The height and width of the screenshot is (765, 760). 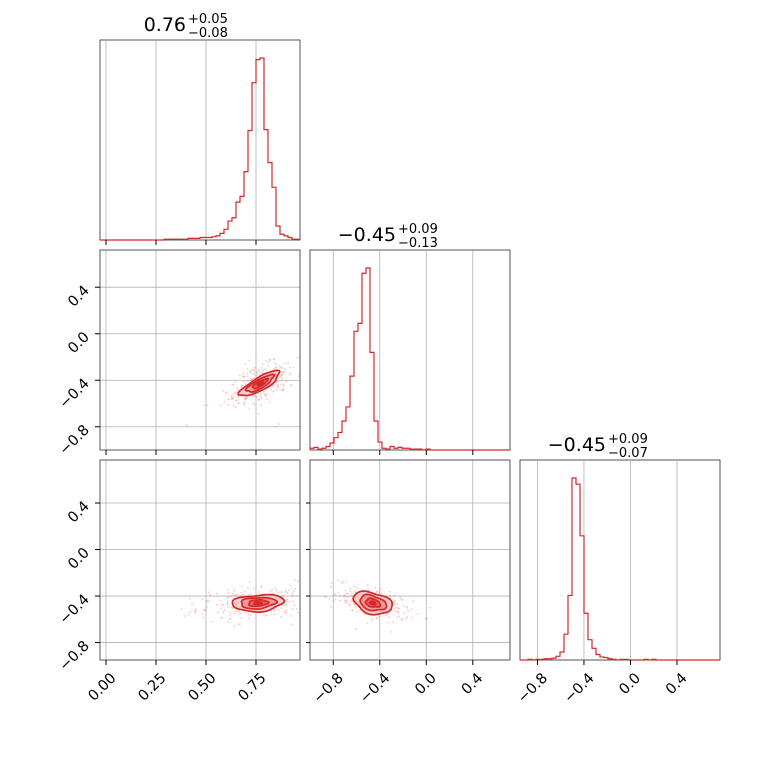 What do you see at coordinates (329, 688) in the screenshot?
I see `scatter-panel-3-xtick-label-0: −0.8` at bounding box center [329, 688].